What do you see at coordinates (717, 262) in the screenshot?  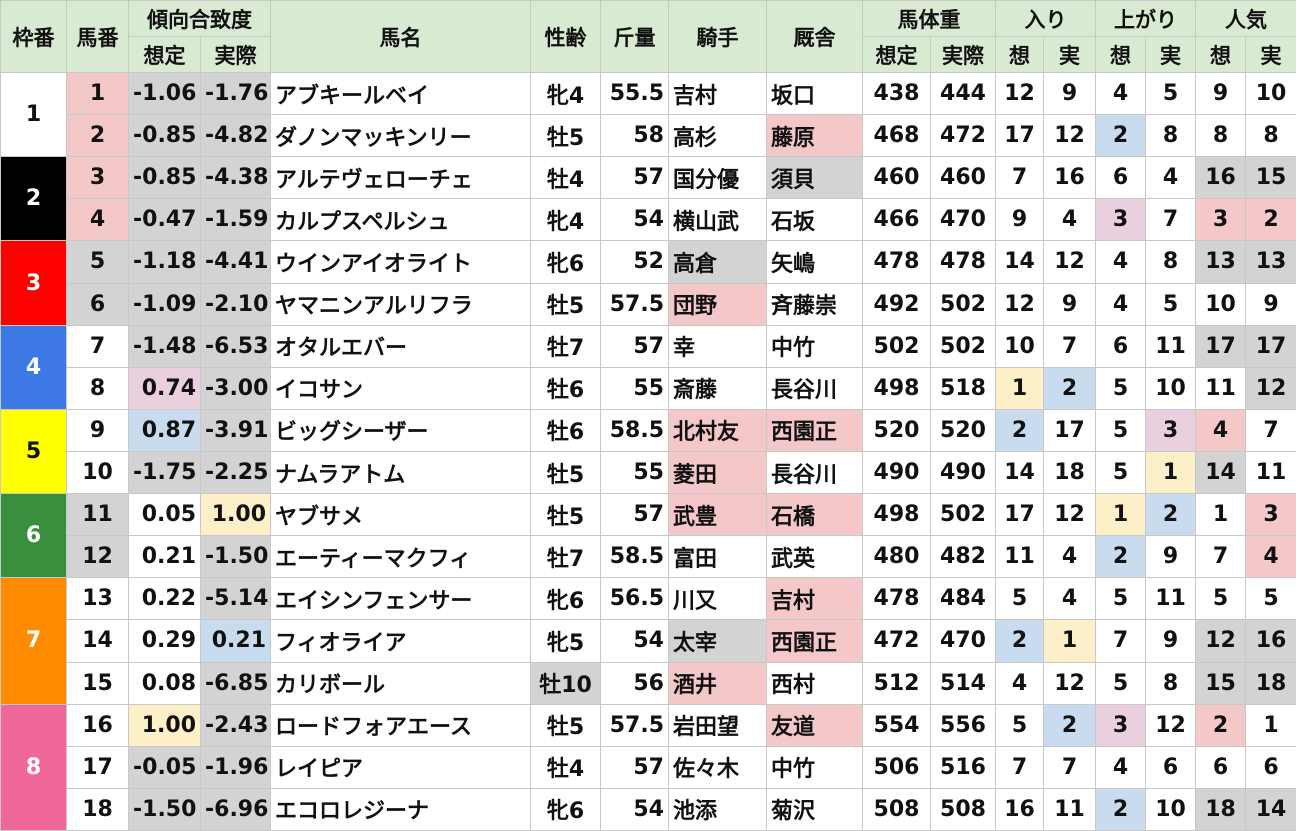 I see `jockey: 高倉` at bounding box center [717, 262].